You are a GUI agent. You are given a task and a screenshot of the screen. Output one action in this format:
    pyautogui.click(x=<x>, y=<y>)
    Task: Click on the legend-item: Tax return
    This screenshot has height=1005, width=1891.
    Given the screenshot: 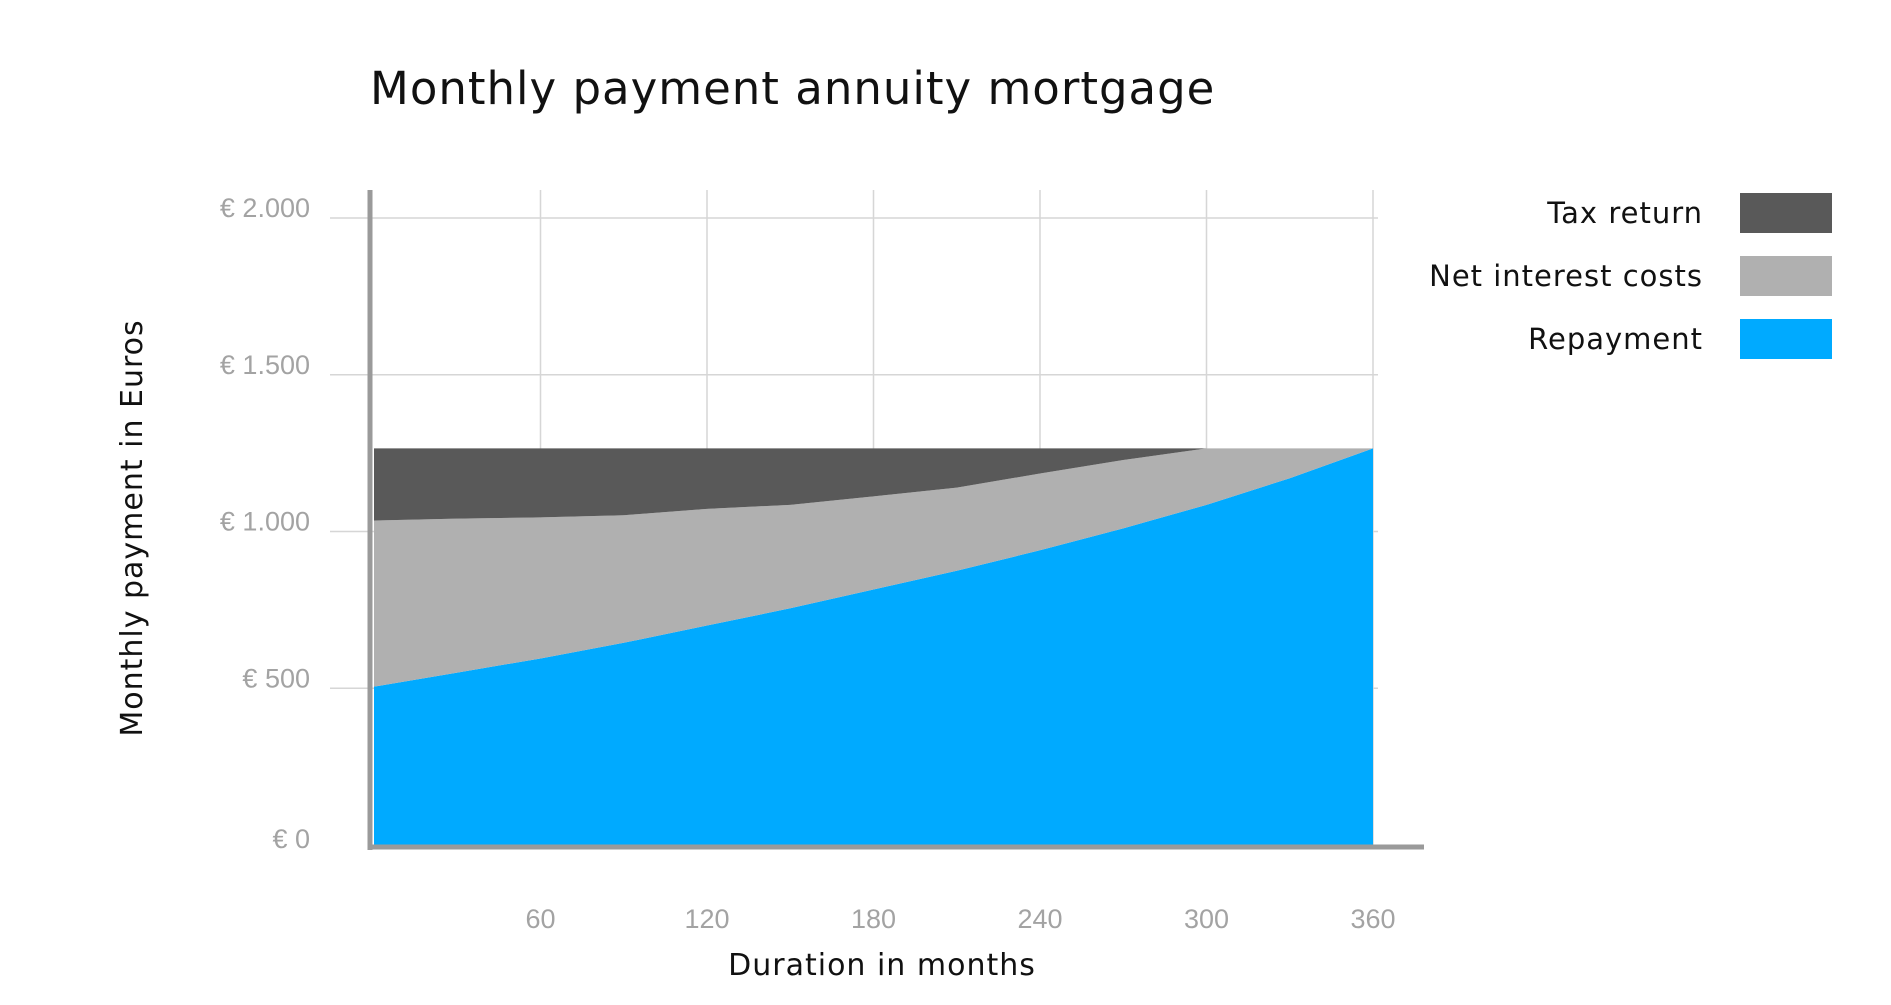 What is the action you would take?
    pyautogui.click(x=1689, y=213)
    